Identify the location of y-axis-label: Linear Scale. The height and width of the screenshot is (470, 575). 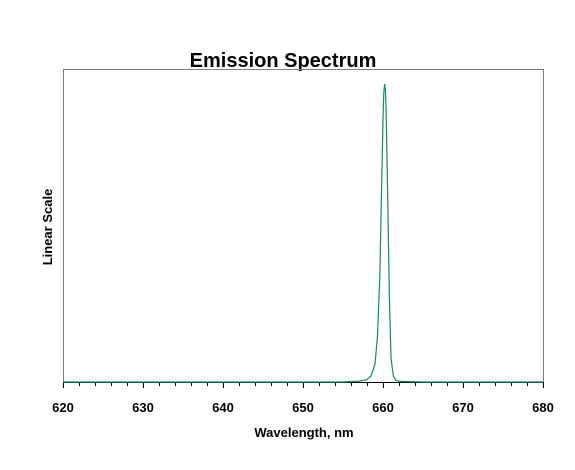
(47, 227).